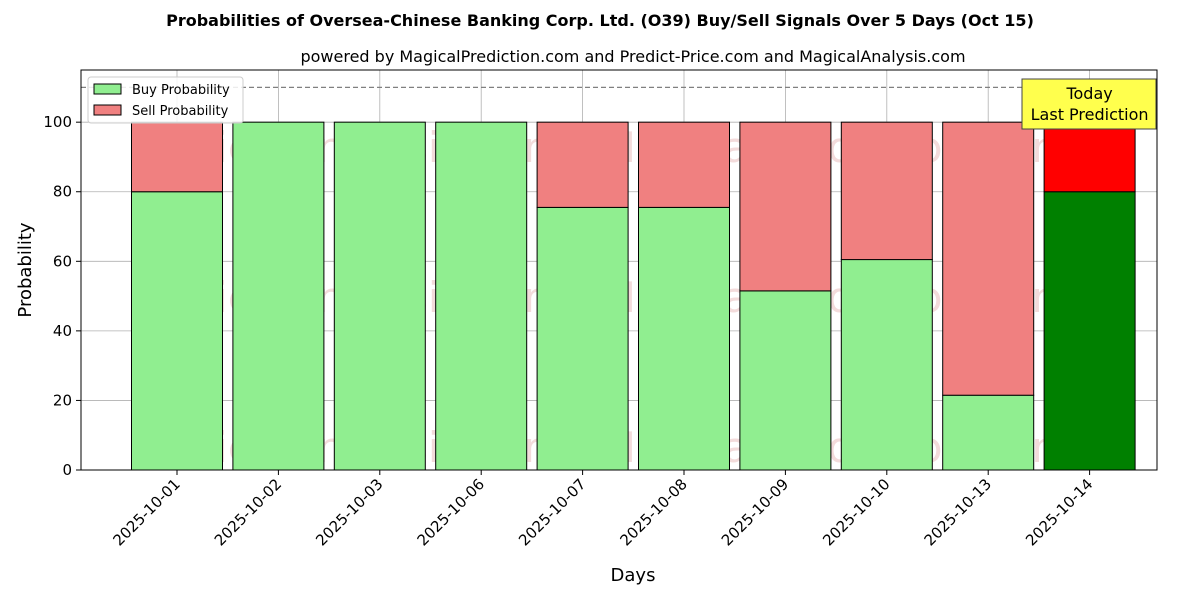  What do you see at coordinates (62, 192) in the screenshot?
I see `y-tick-label: 80` at bounding box center [62, 192].